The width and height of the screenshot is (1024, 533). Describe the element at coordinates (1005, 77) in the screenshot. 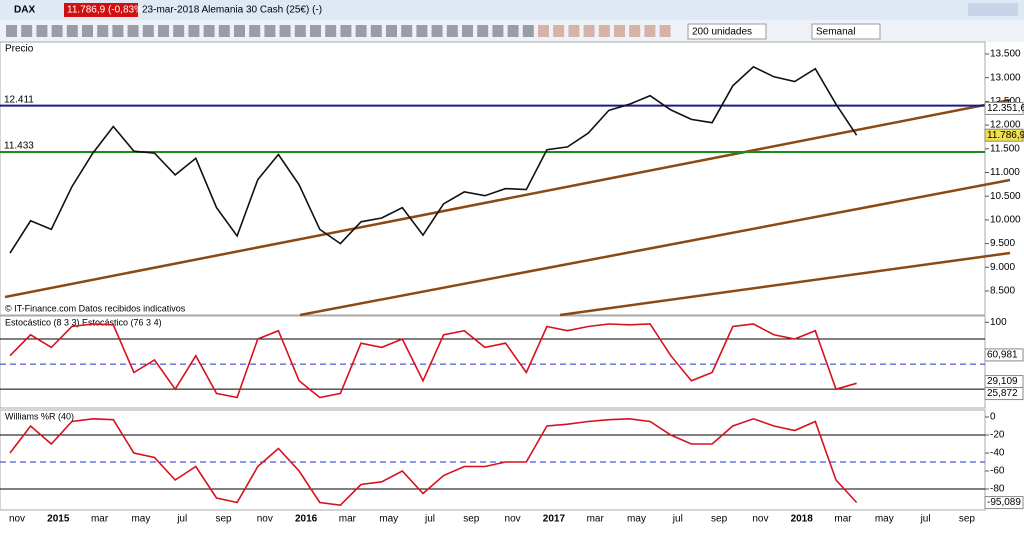

I see `y-tick-label: 13.000` at that location.